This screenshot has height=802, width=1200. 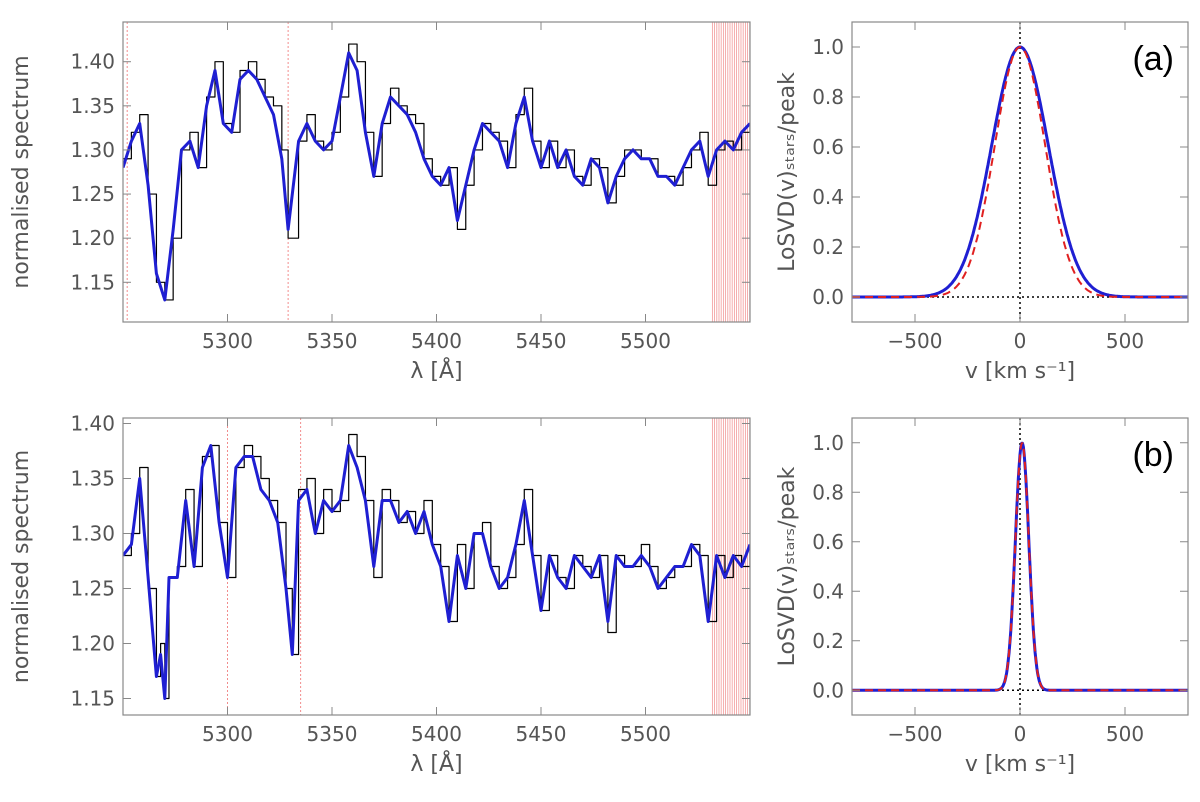 What do you see at coordinates (92, 194) in the screenshot?
I see `chart0-ytick-label-2: 1.25` at bounding box center [92, 194].